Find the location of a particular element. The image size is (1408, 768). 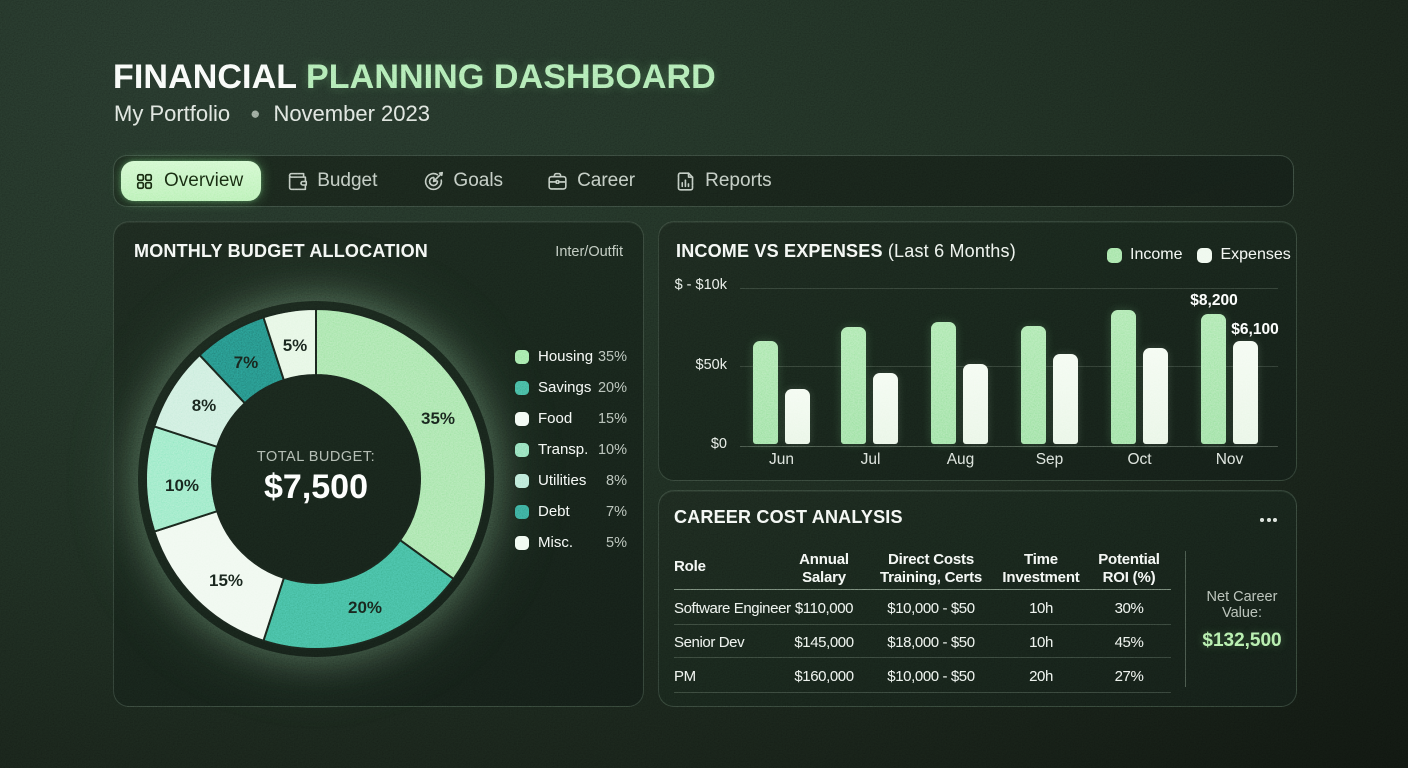

svg-text: 5% is located at coordinates (295, 345).